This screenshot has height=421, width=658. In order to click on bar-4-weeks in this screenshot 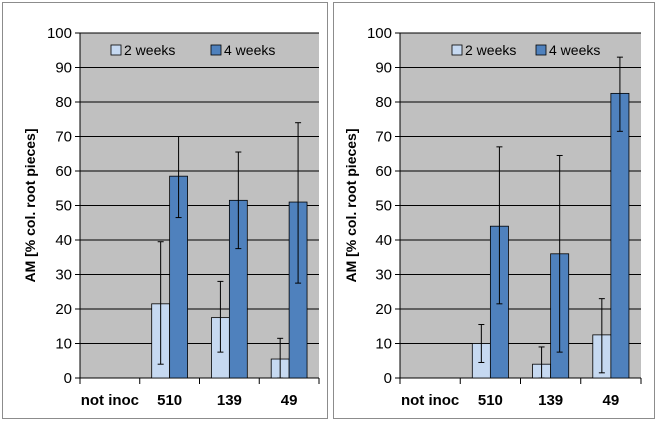, I will do `click(620, 235)`.